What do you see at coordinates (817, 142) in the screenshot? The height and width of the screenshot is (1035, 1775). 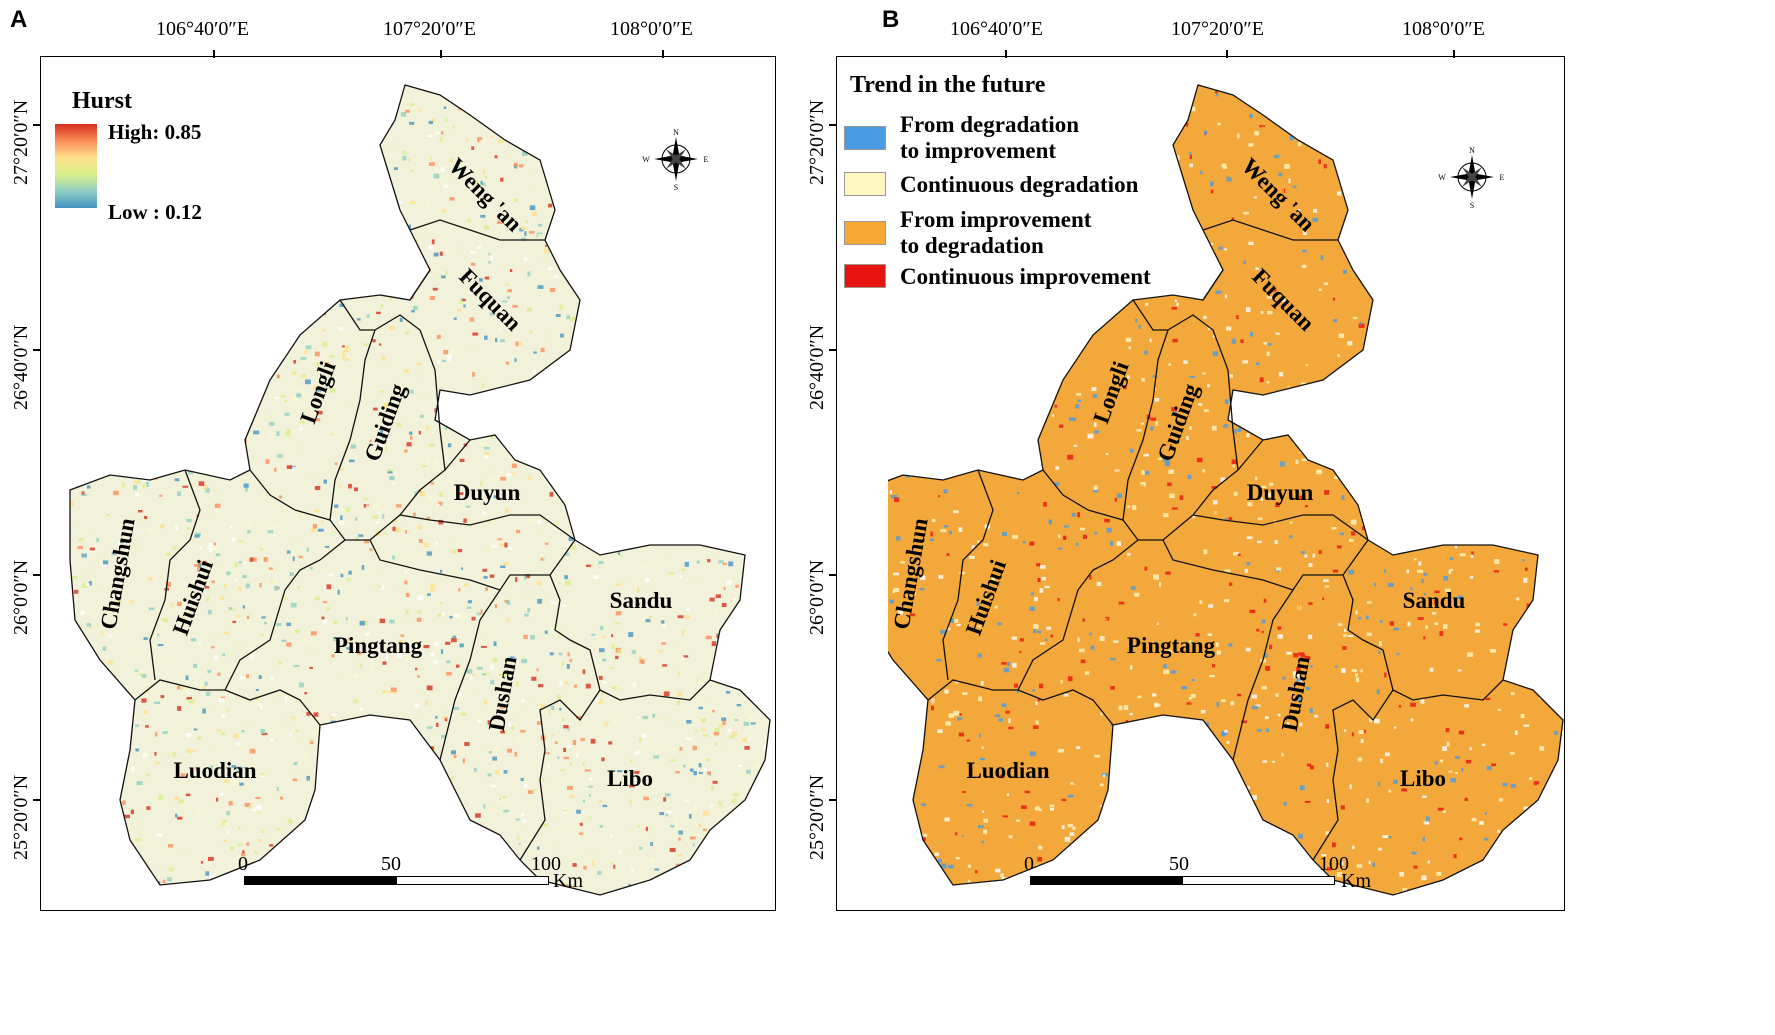 I see `latitude-label: 27°20′0″N` at bounding box center [817, 142].